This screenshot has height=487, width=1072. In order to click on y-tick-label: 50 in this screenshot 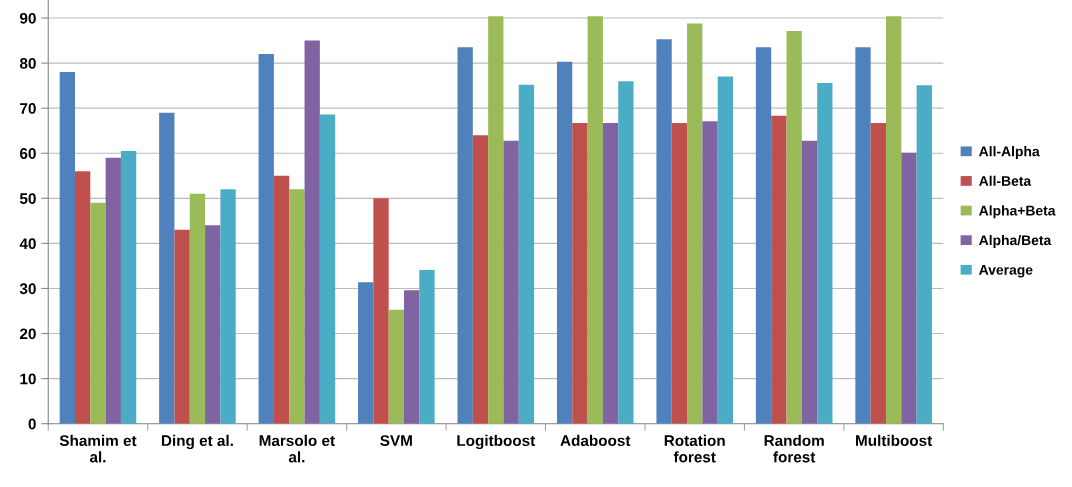, I will do `click(27, 199)`.